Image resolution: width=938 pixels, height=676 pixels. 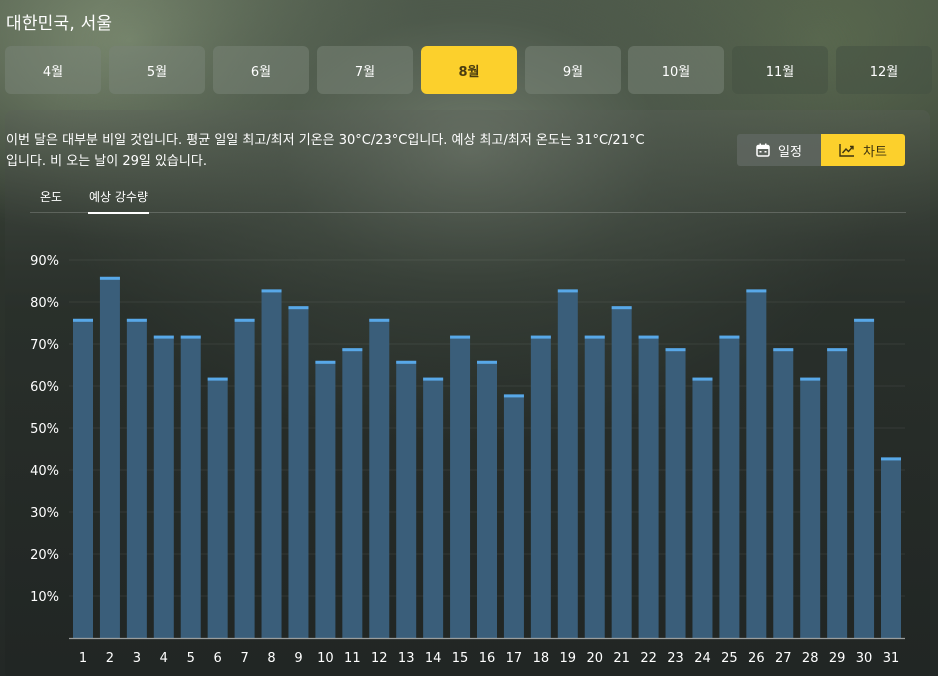 I want to click on tab-temperature: 온도, so click(x=51, y=197).